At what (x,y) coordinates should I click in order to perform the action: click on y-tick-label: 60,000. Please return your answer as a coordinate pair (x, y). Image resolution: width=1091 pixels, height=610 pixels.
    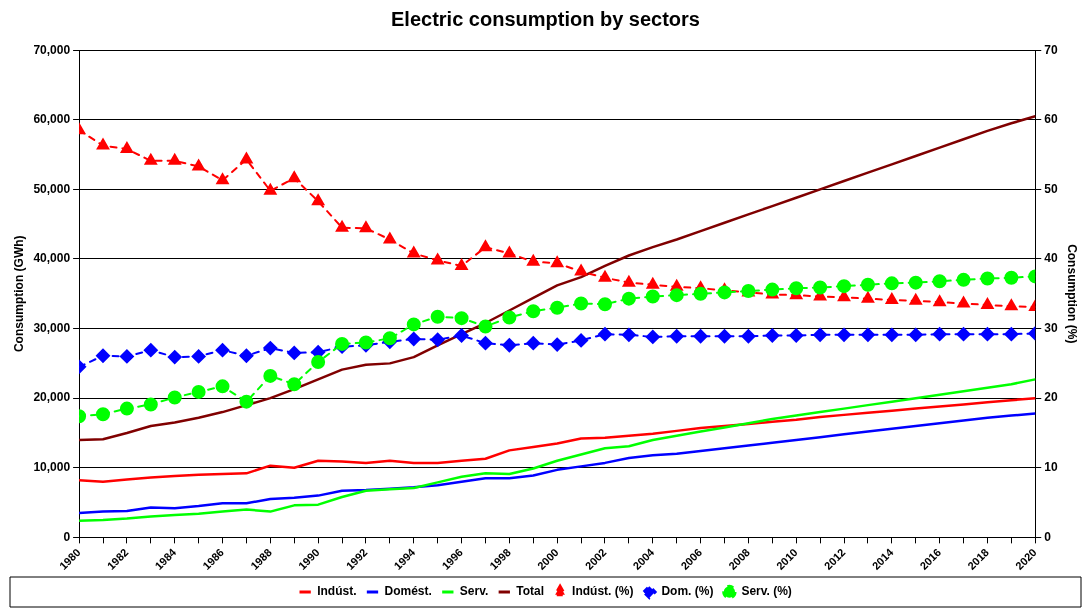
    Looking at the image, I should click on (52, 119).